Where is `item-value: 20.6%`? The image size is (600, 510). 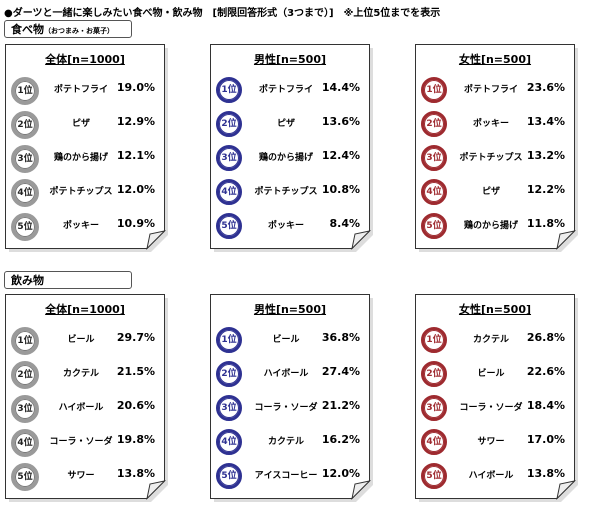 item-value: 20.6% is located at coordinates (135, 405).